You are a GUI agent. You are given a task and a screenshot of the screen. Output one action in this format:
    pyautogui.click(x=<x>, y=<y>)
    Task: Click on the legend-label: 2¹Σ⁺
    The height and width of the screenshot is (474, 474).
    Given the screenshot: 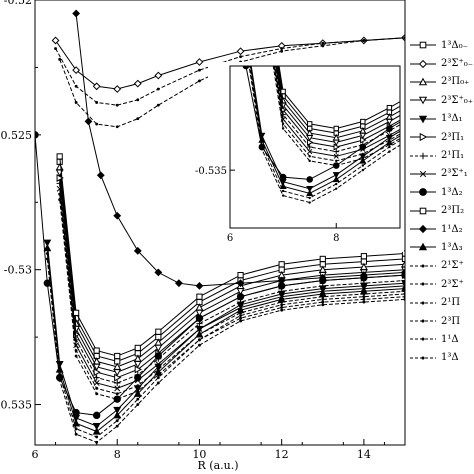 What is the action you would take?
    pyautogui.click(x=452, y=266)
    